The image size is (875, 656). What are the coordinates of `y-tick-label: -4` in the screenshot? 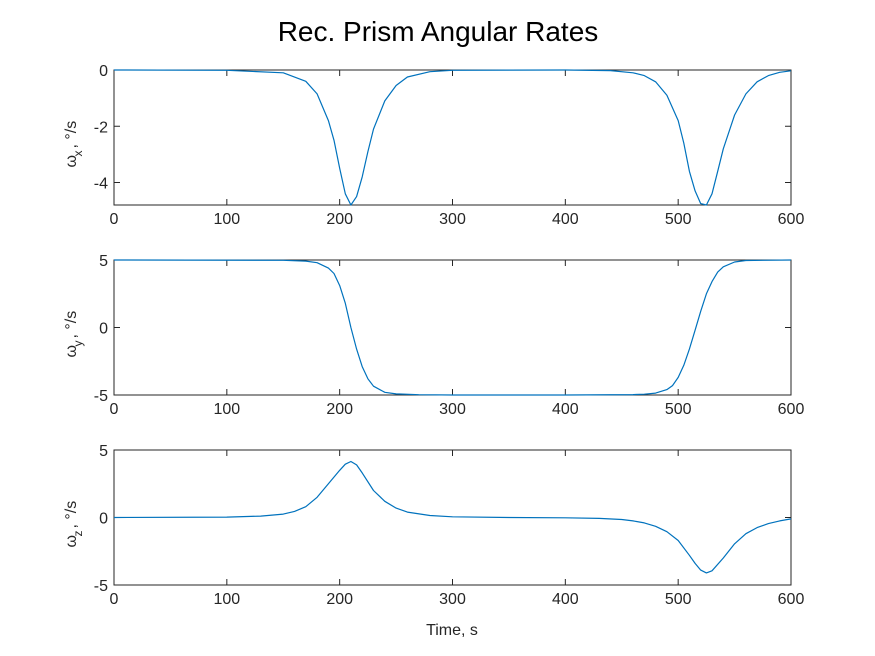 It's located at (101, 184).